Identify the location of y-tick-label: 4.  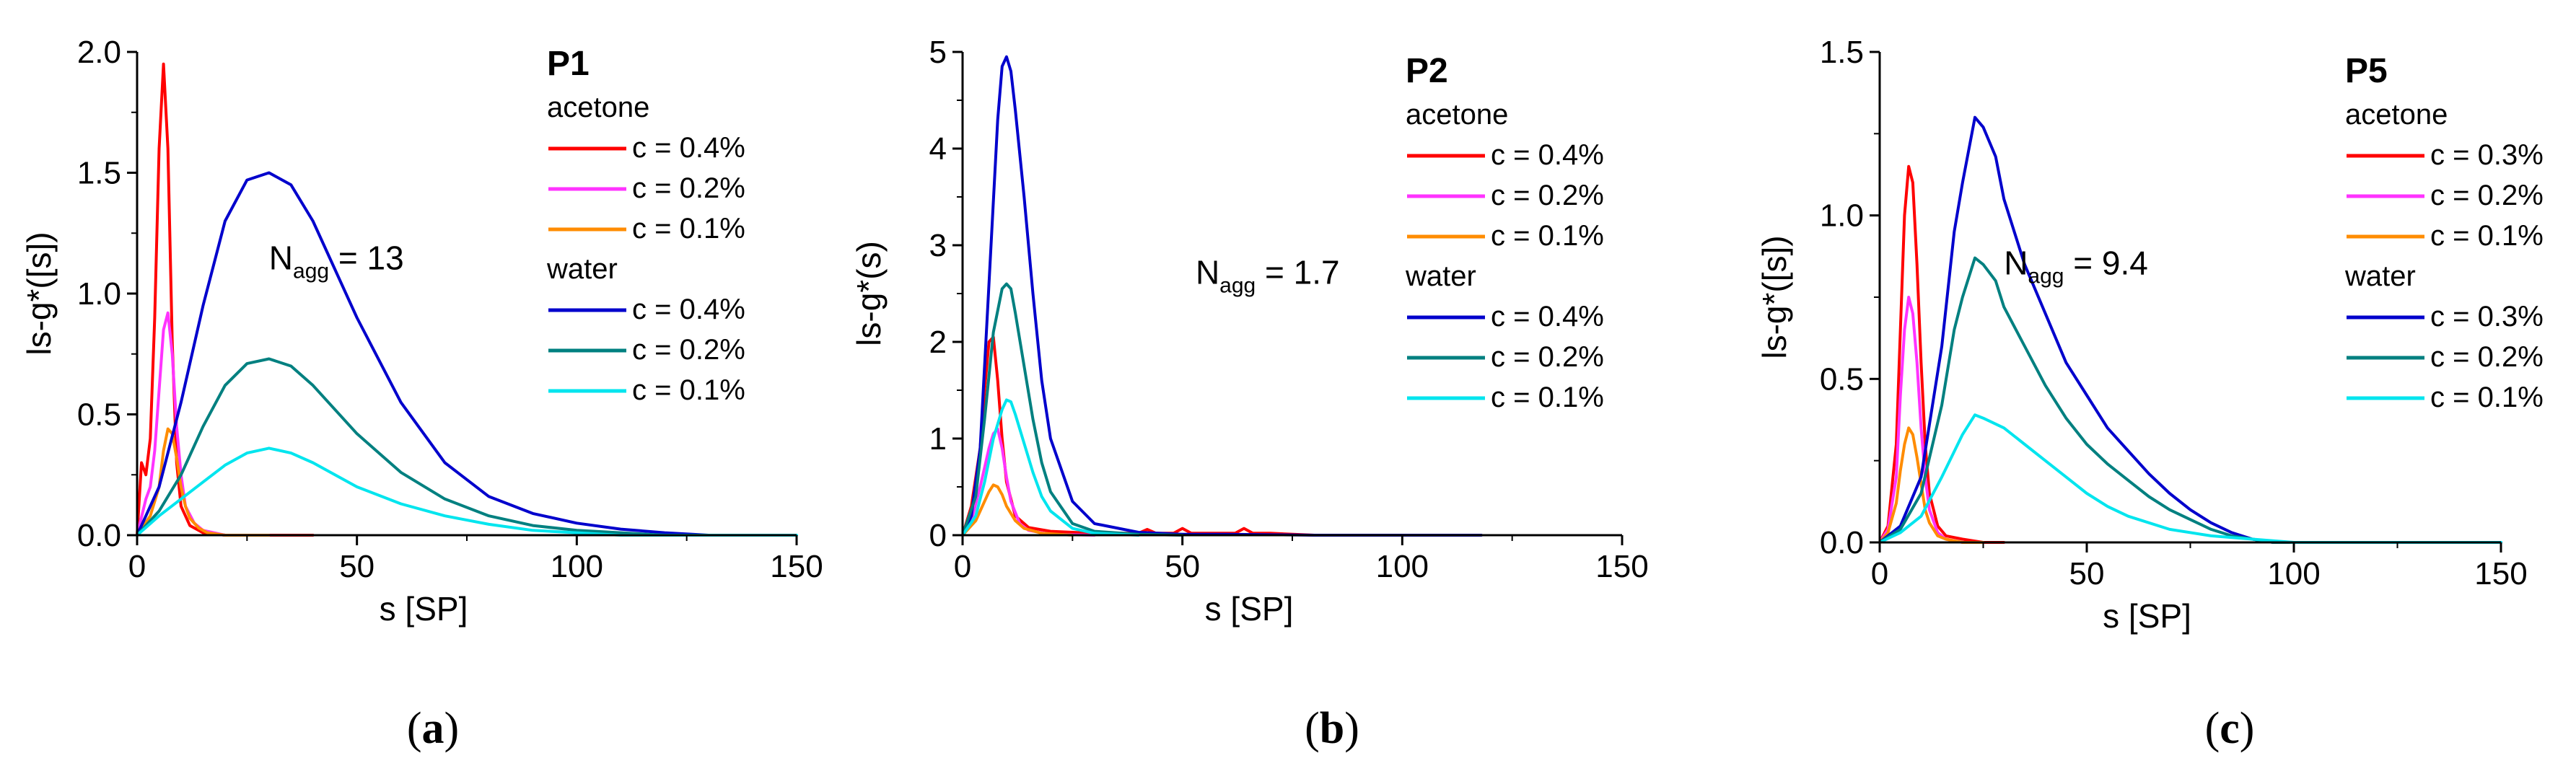
(938, 149).